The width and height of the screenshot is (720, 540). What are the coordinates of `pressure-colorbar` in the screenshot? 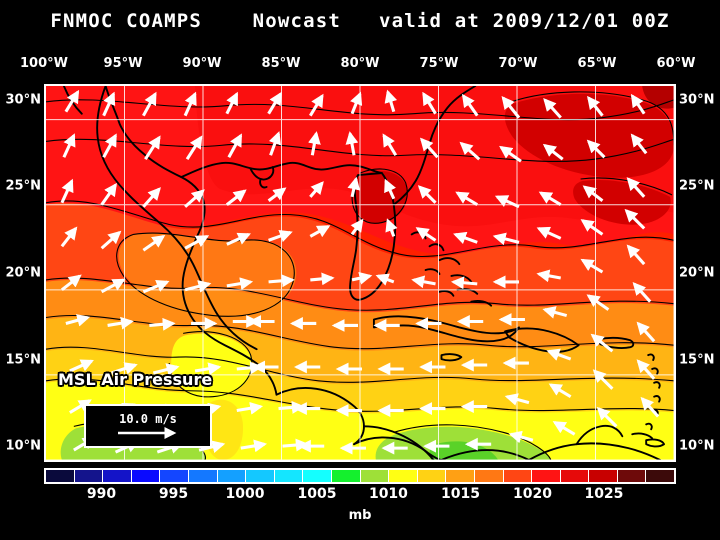 It's located at (360, 476).